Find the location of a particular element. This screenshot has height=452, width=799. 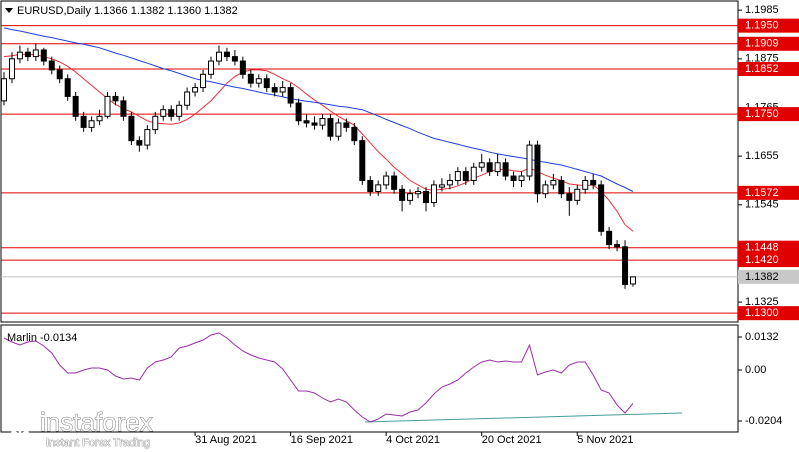

level-label: 1.1852 is located at coordinates (762, 69).